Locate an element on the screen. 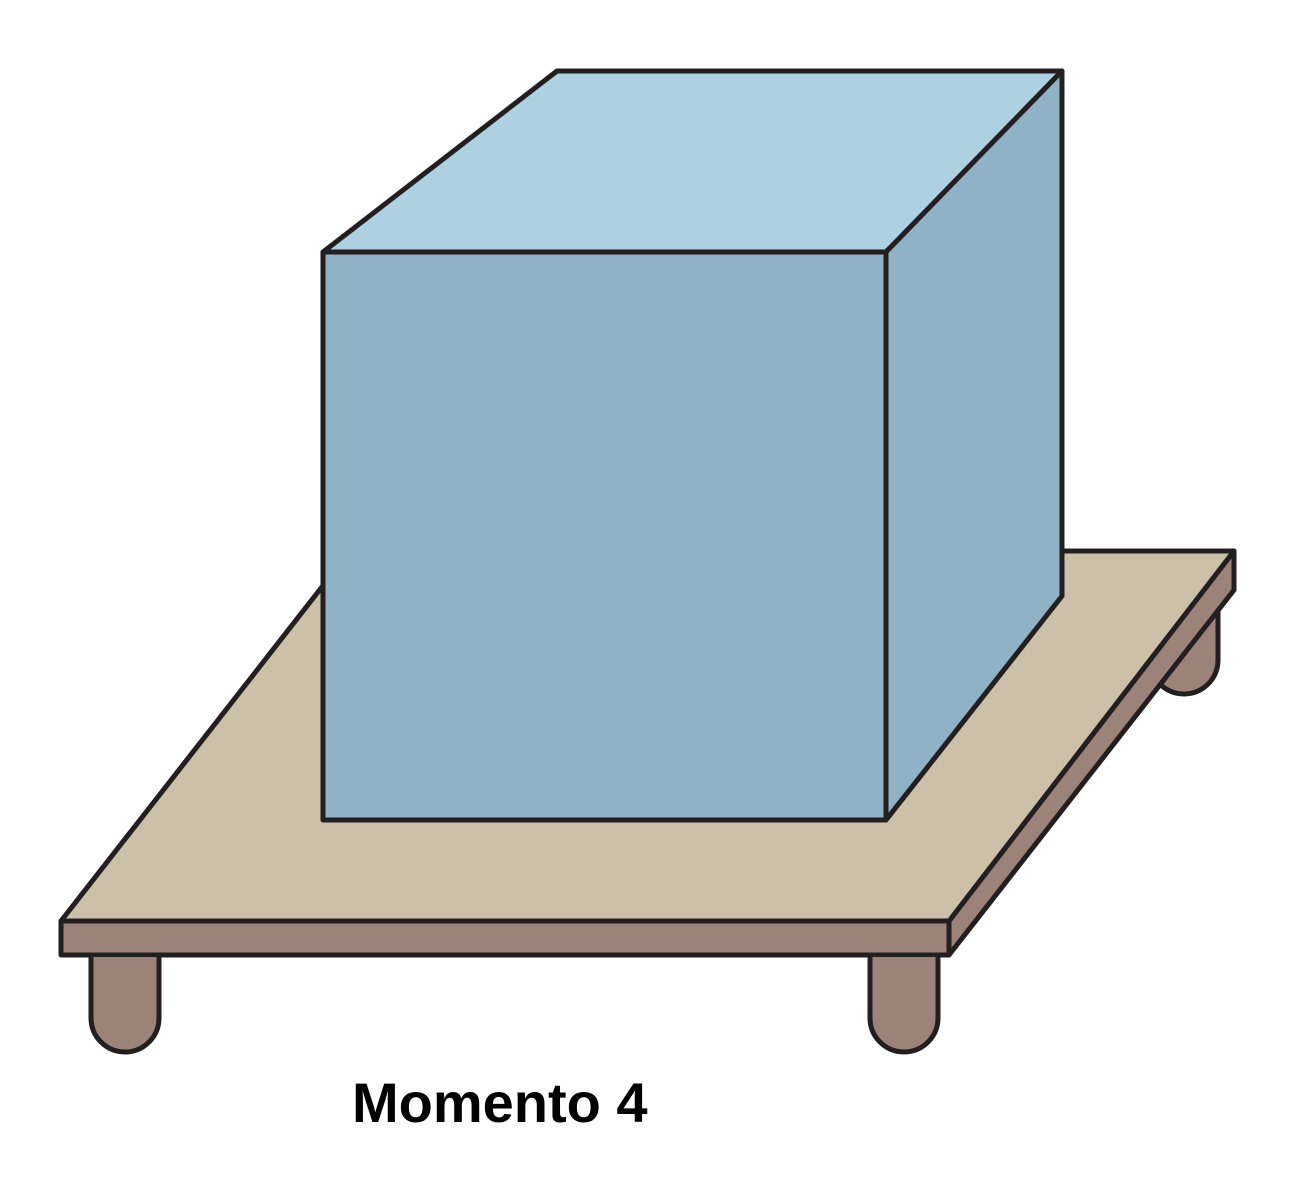 This screenshot has height=1181, width=1299. caption: Momento 4 is located at coordinates (500, 1102).